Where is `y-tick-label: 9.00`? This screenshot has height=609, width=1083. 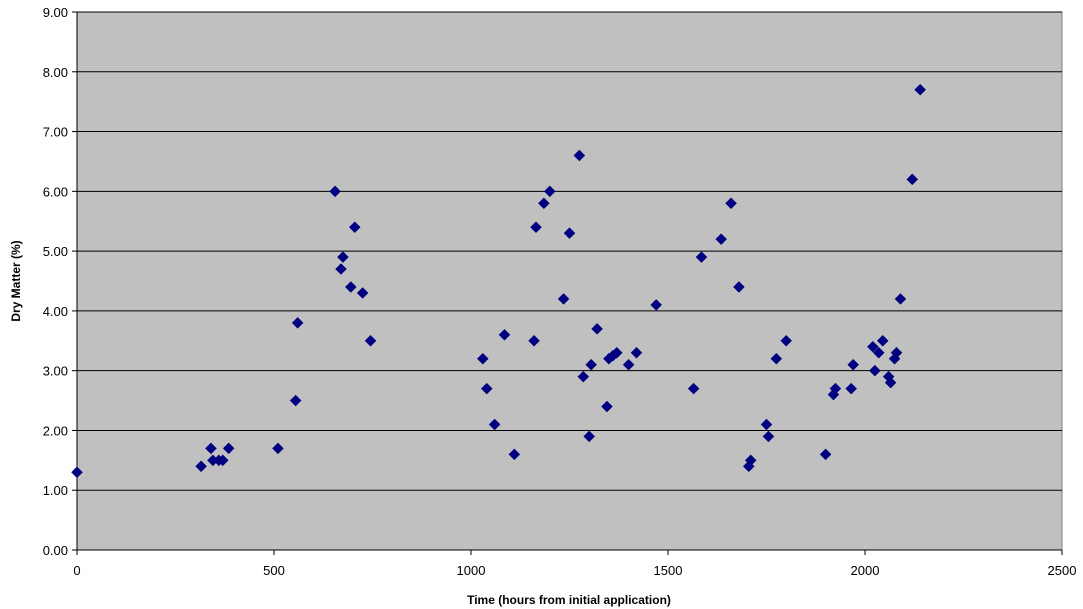
y-tick-label: 9.00 is located at coordinates (55, 12).